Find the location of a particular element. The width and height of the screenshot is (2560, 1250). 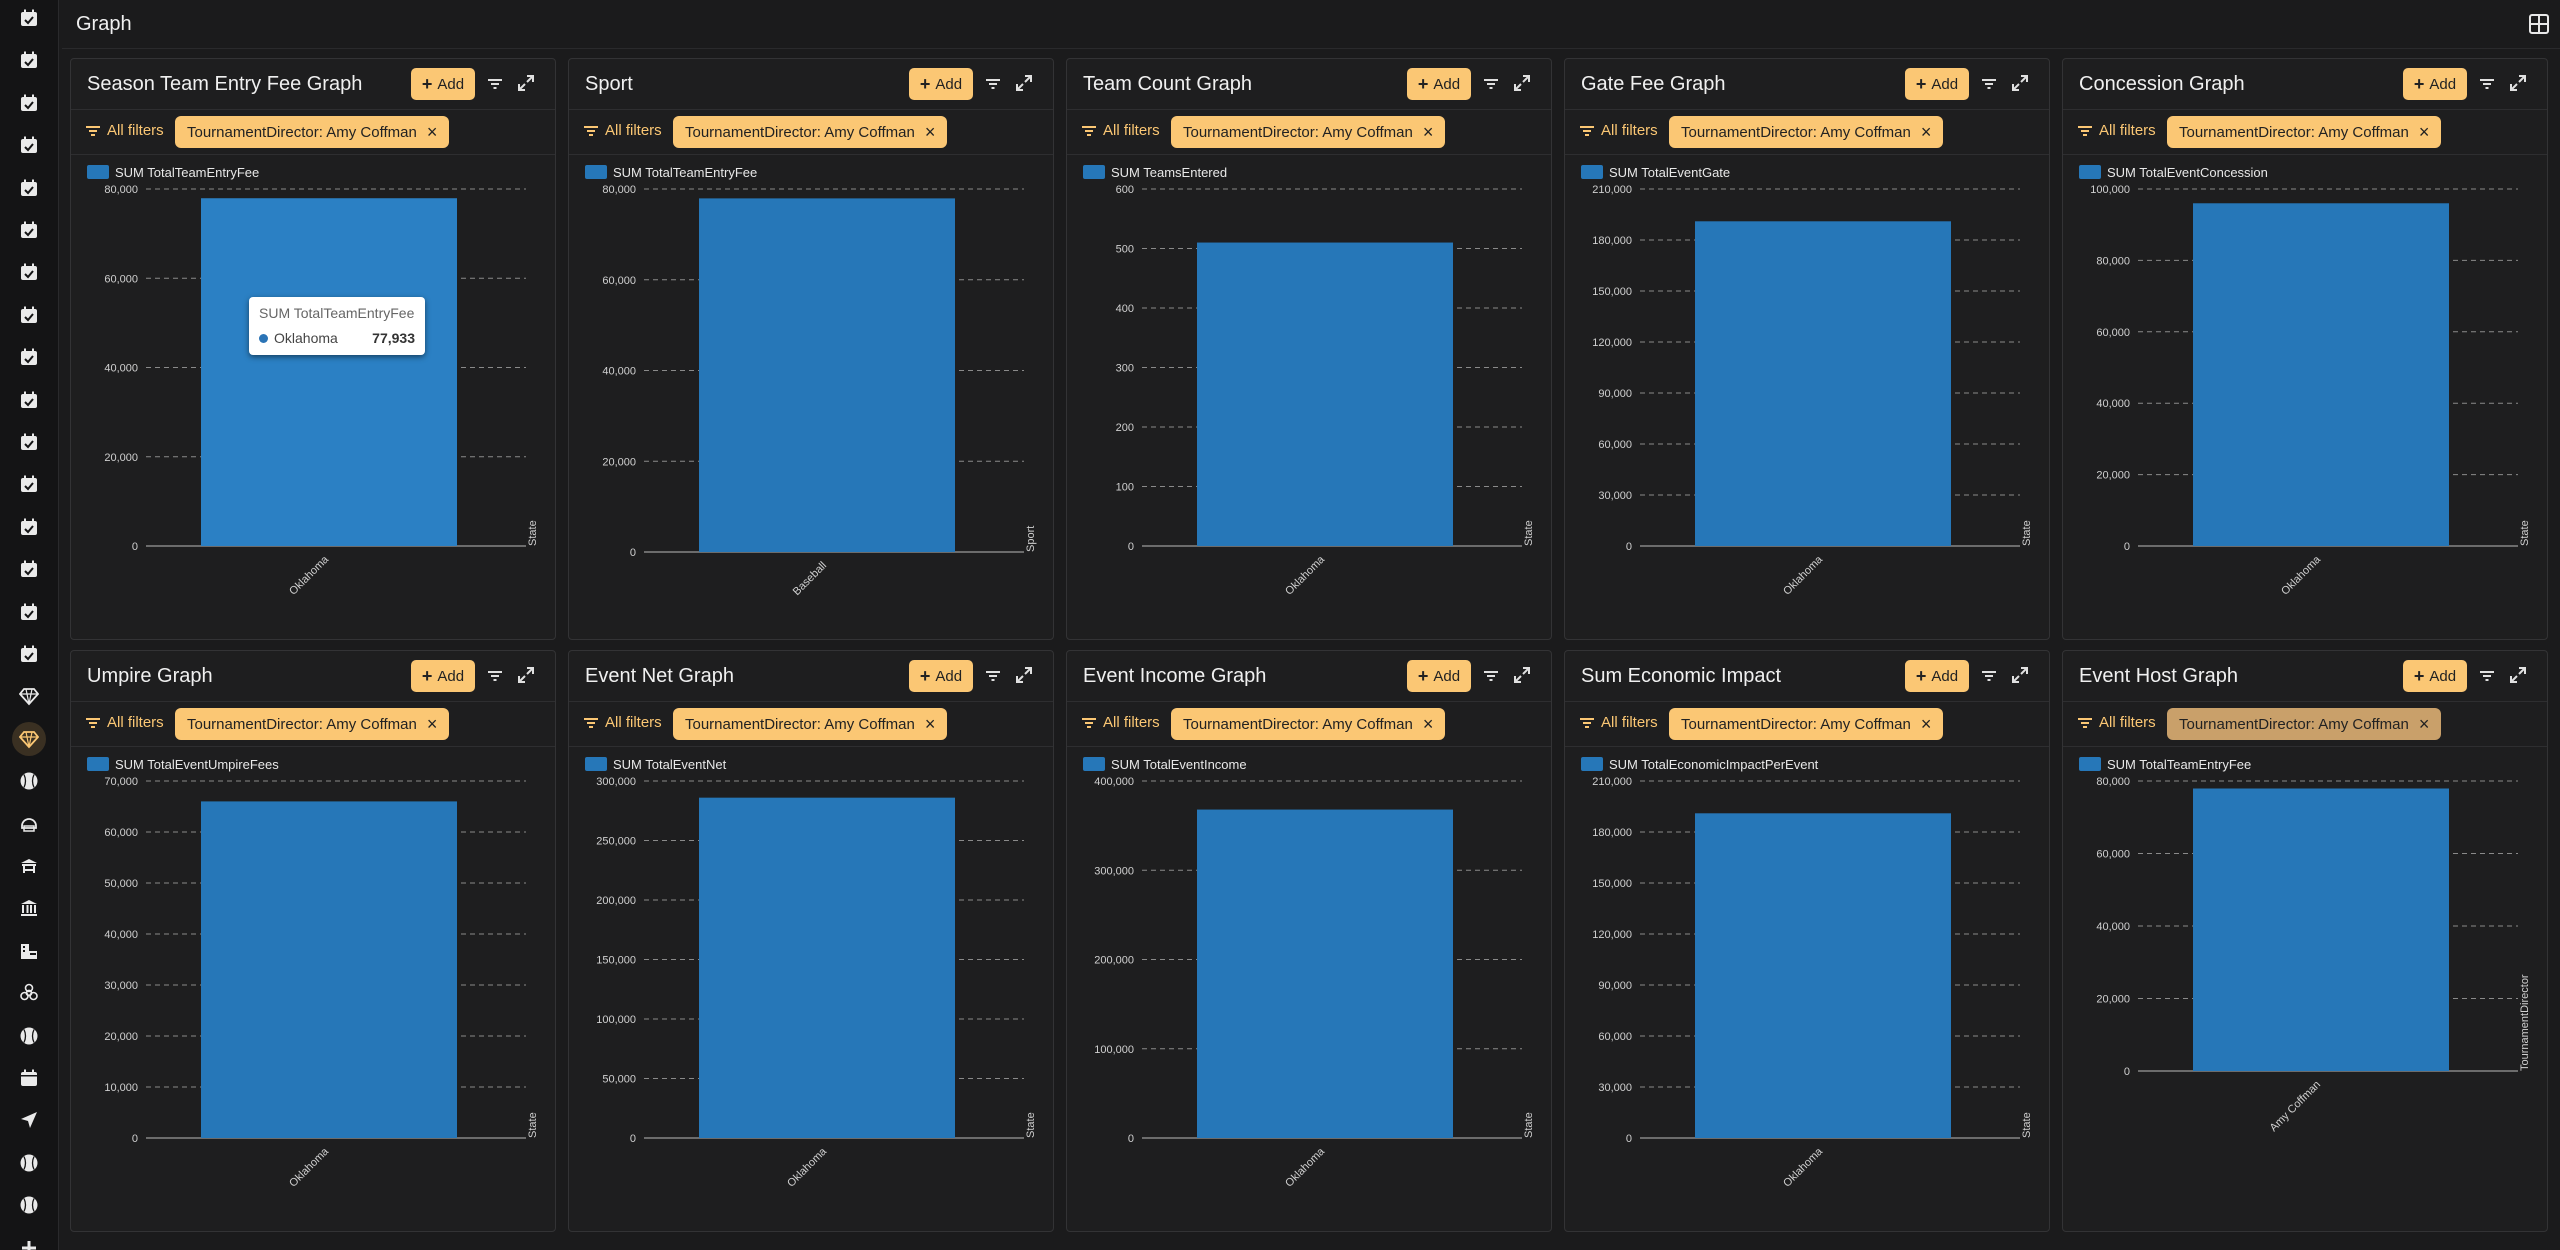

calendar-icon is located at coordinates (29, 1078).